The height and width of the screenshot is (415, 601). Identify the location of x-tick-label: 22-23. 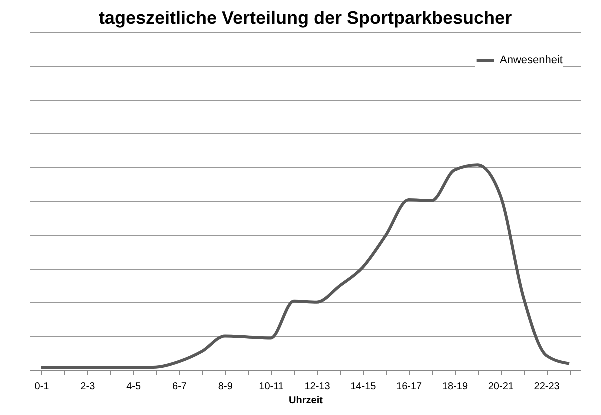
(547, 387).